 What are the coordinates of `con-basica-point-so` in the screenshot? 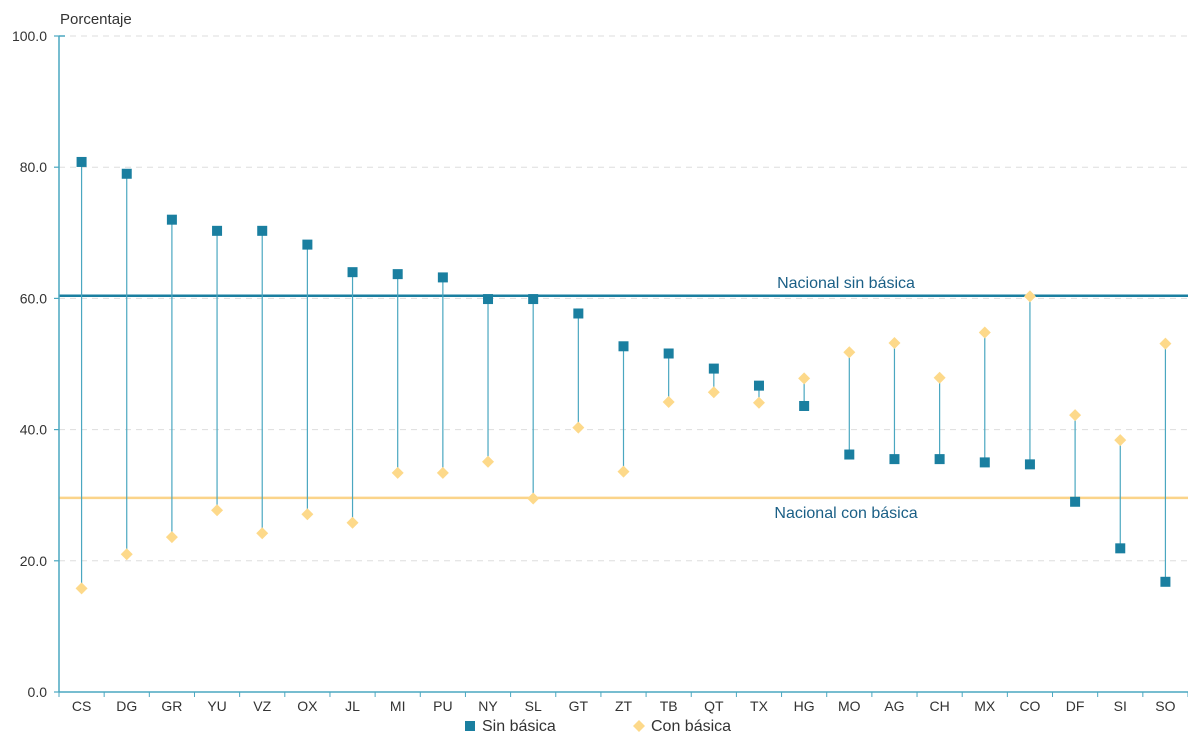 It's located at (1165, 343).